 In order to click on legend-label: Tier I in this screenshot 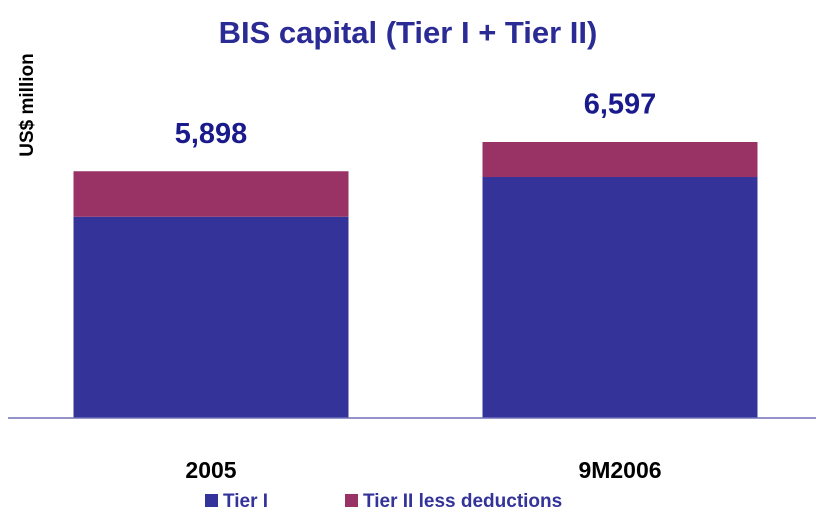, I will do `click(245, 501)`.